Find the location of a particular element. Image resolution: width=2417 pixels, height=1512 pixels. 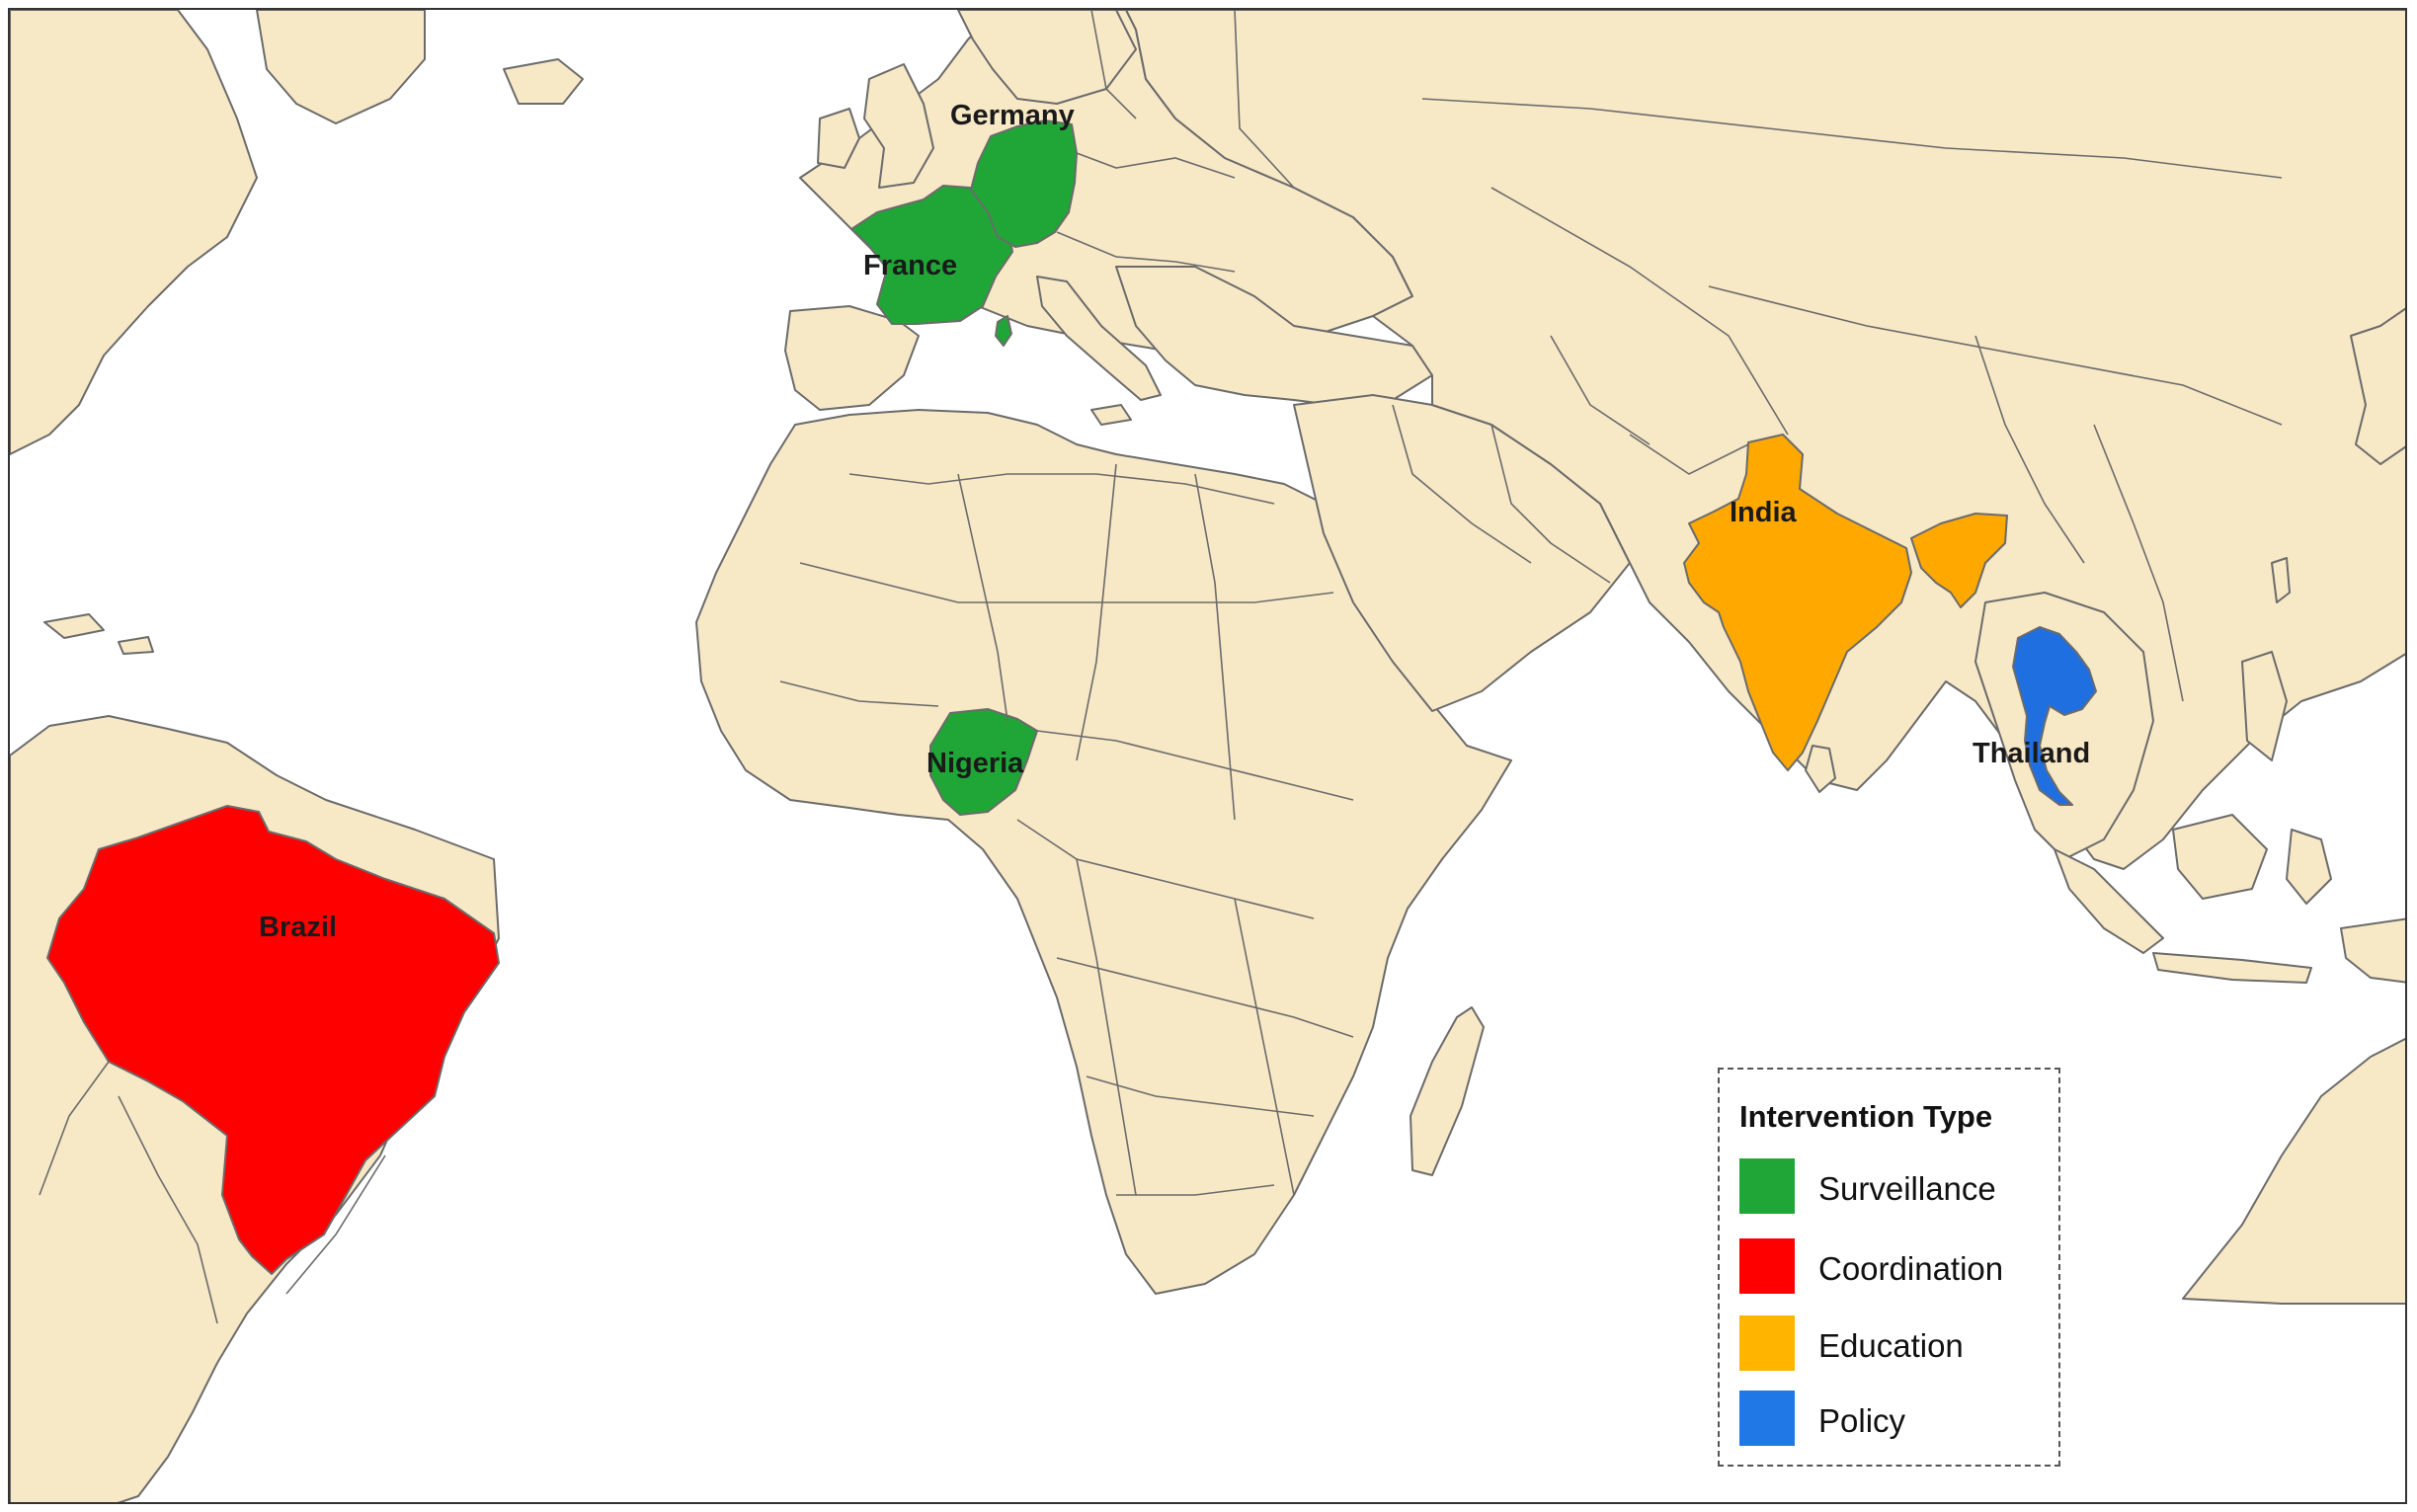

label-brazil: Brazil is located at coordinates (298, 928).